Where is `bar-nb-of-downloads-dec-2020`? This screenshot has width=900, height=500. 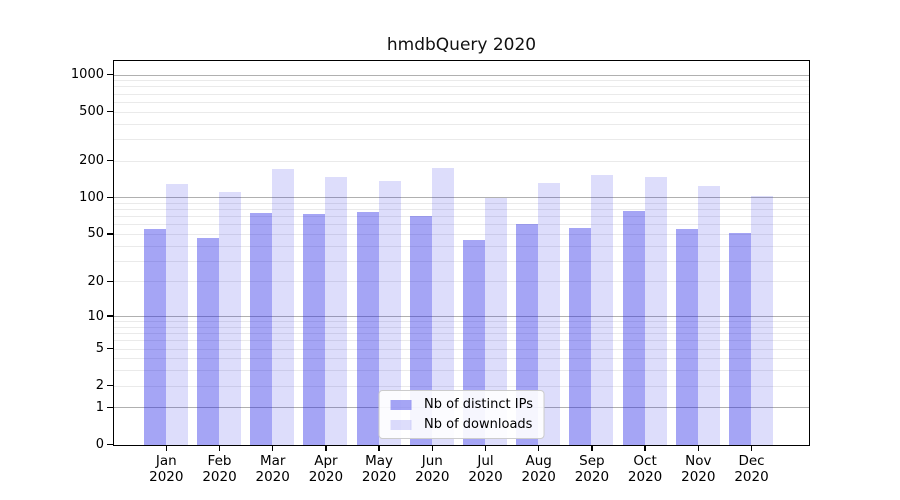 bar-nb-of-downloads-dec-2020 is located at coordinates (762, 320).